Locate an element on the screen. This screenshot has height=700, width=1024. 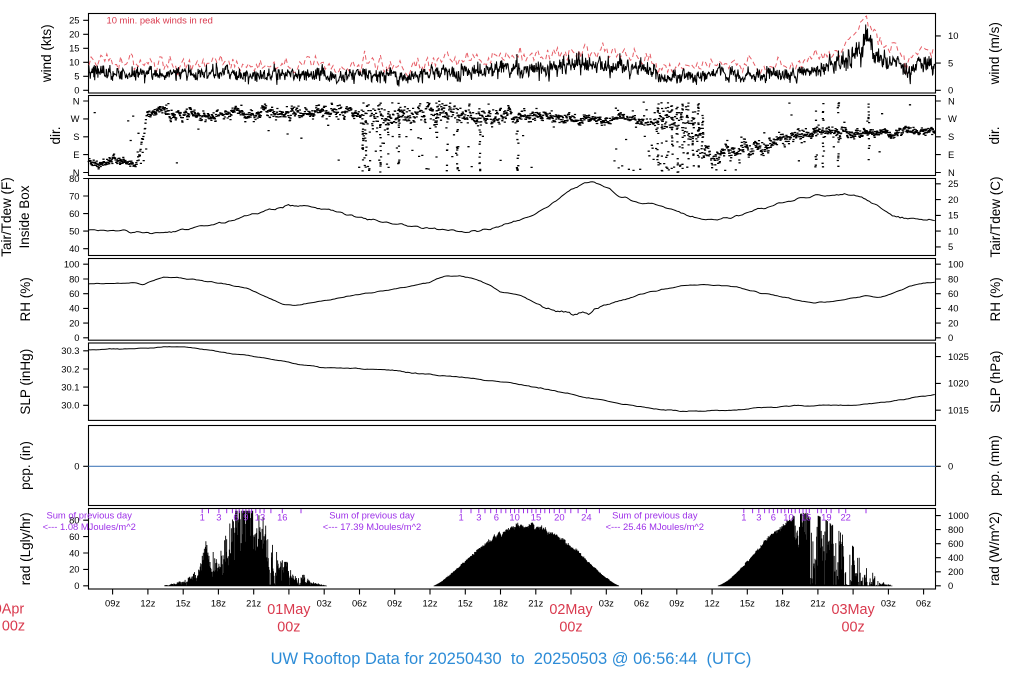
svg-text: Inside Box is located at coordinates (24, 216).